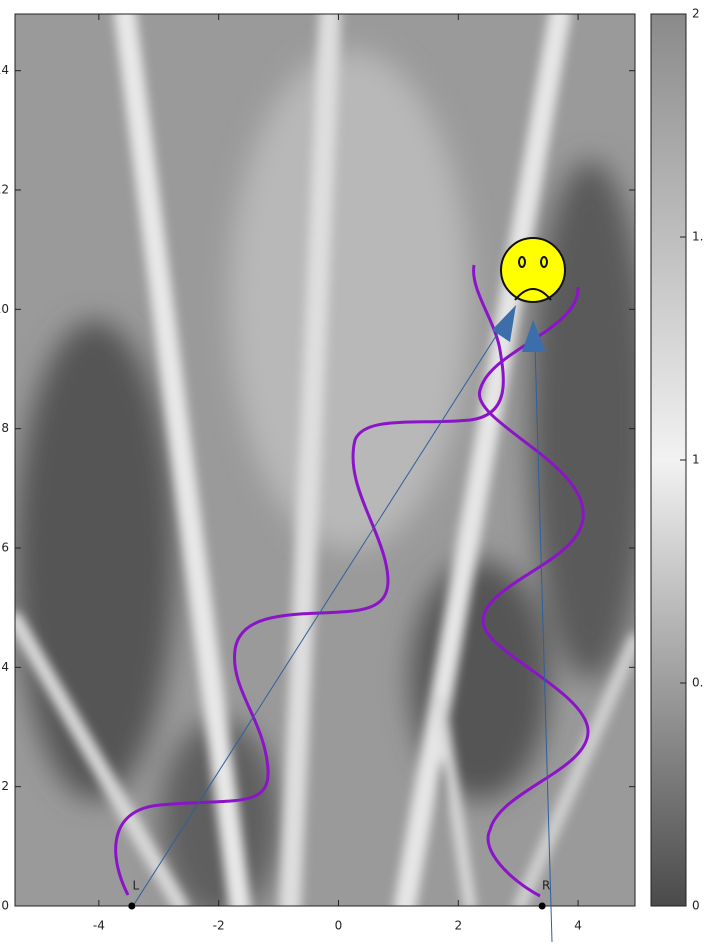 Image resolution: width=705 pixels, height=950 pixels. Describe the element at coordinates (458, 926) in the screenshot. I see `x-tick-label: 2` at that location.